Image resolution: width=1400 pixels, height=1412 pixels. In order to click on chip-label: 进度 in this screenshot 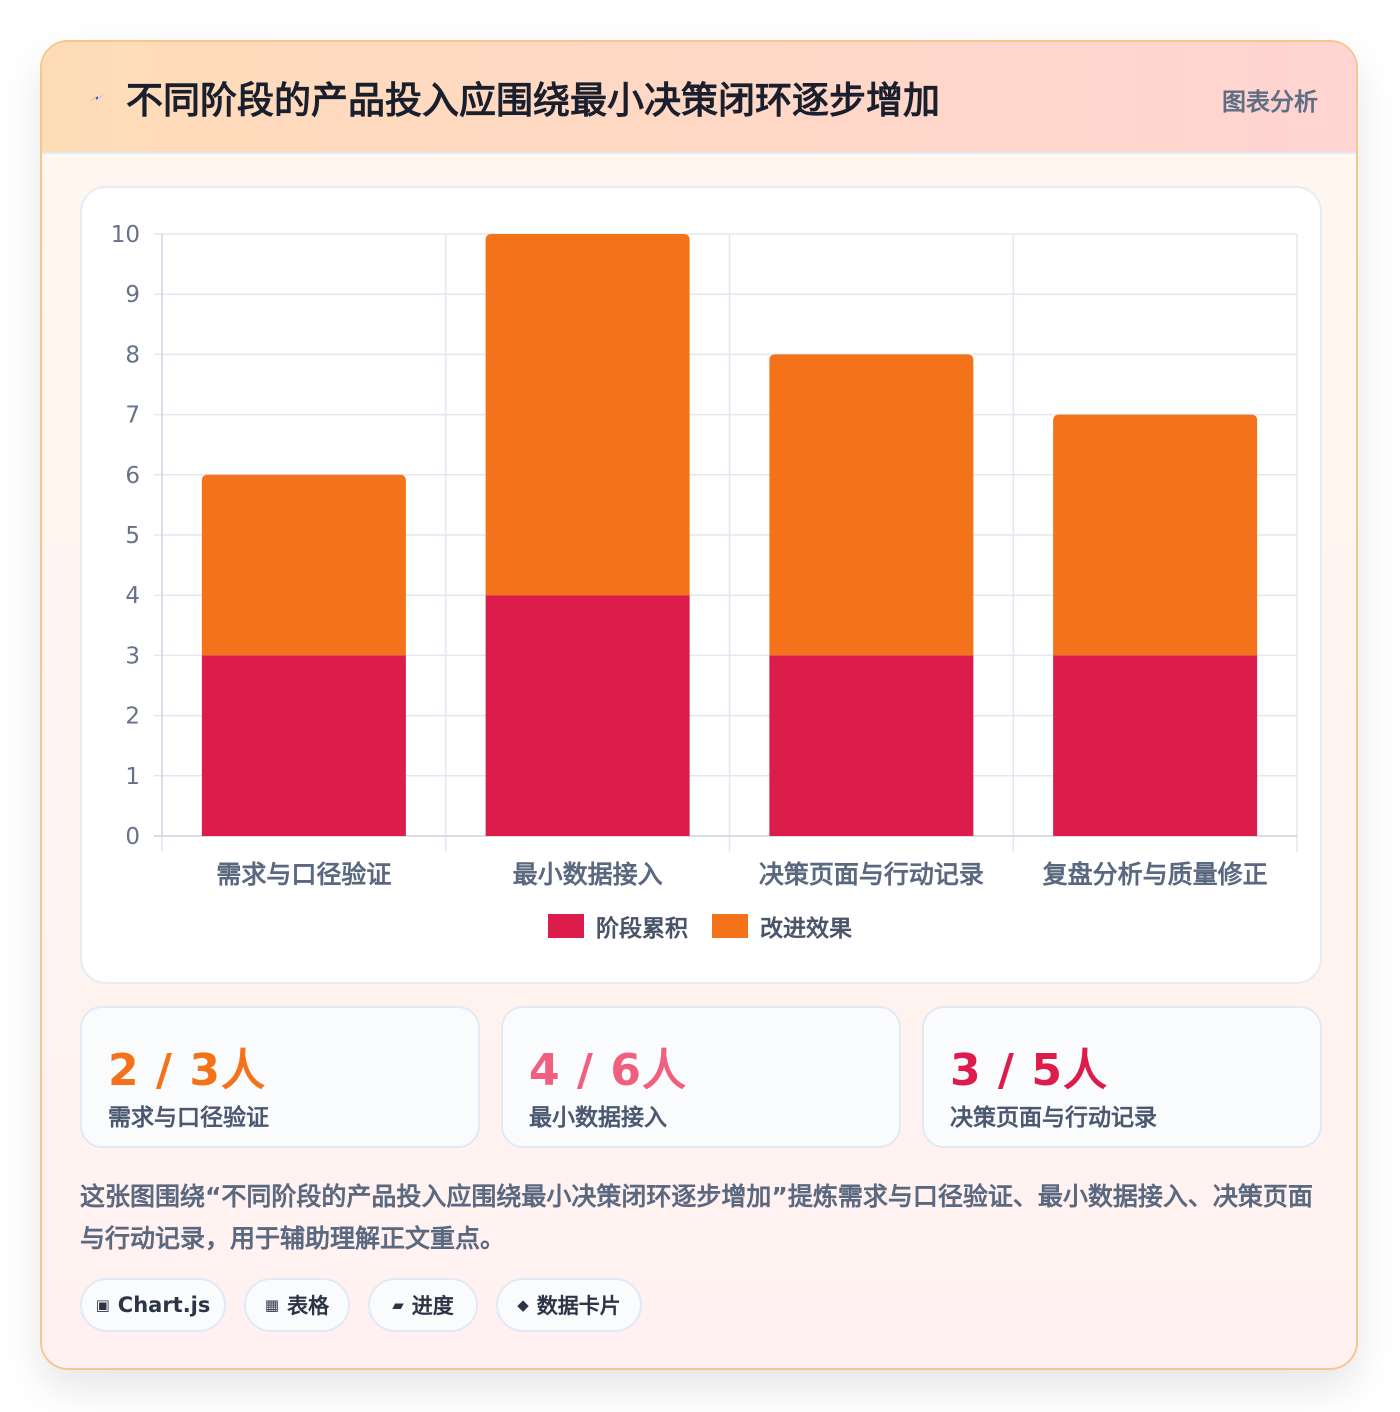, I will do `click(432, 1306)`.